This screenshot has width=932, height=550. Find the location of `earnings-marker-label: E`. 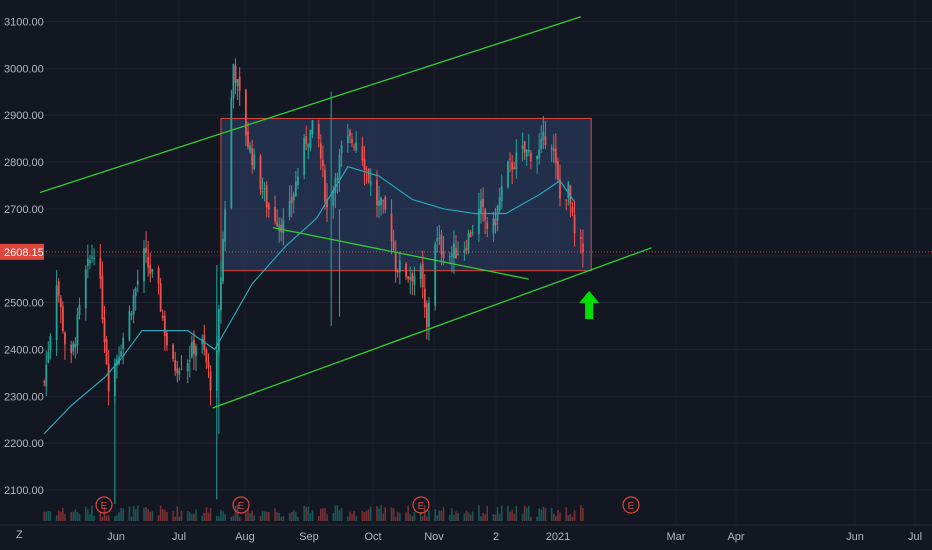

earnings-marker-label: E is located at coordinates (631, 506).